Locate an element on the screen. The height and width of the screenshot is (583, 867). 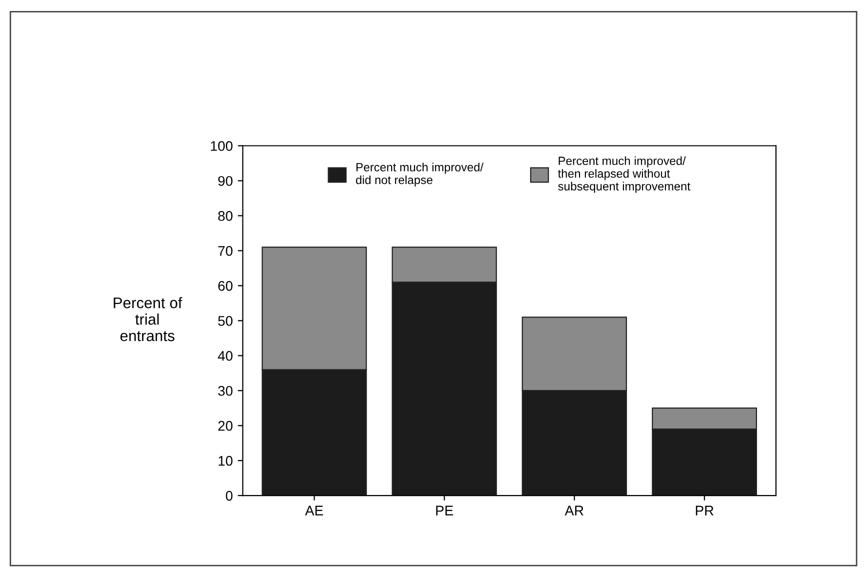
legend-label: Percent much improved/ then relapsed without subsequent improvement is located at coordinates (624, 174).